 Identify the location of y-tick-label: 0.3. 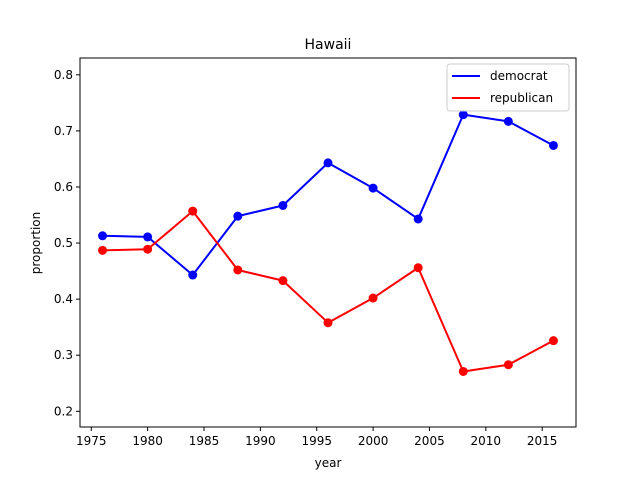
(63, 355).